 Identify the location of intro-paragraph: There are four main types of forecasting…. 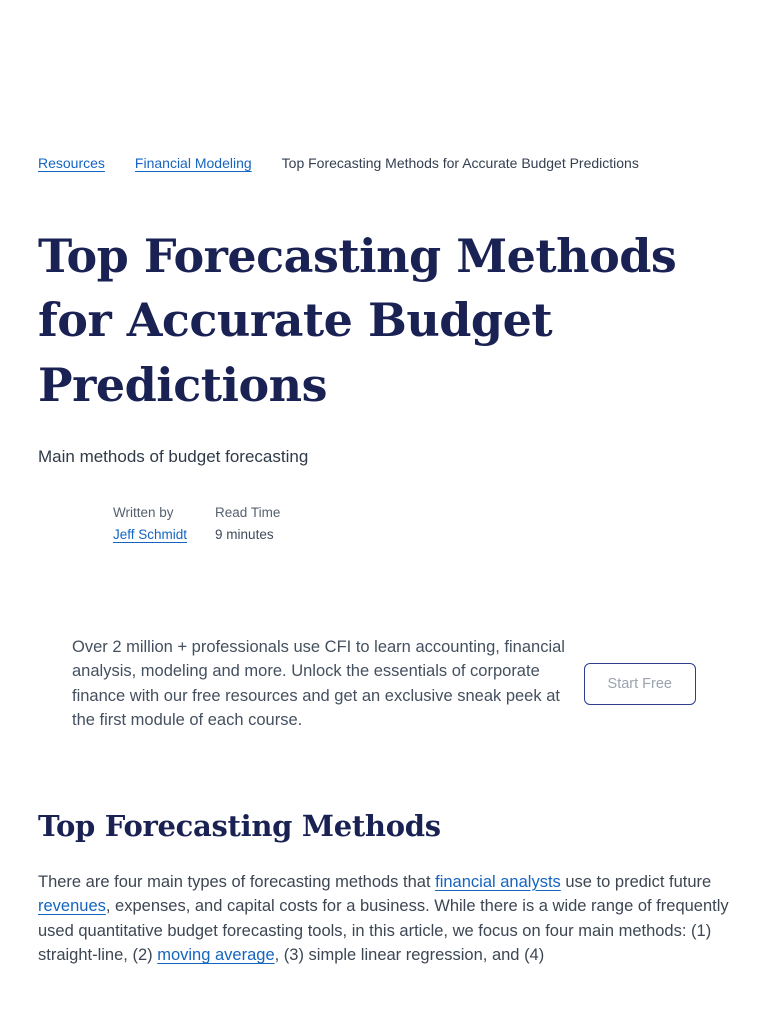
(384, 919).